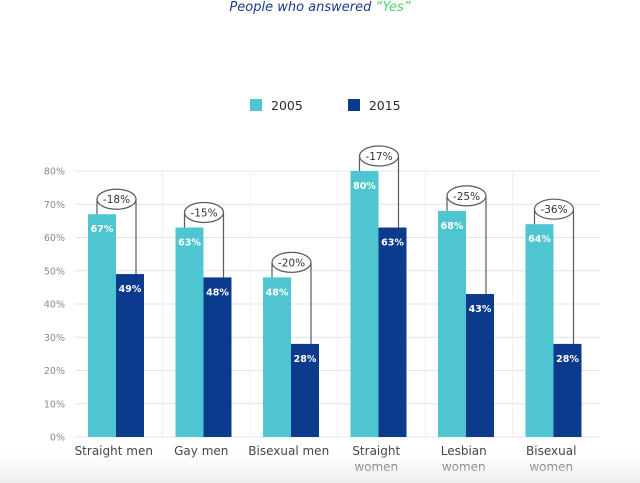  I want to click on bar-value-label: 68%, so click(452, 226).